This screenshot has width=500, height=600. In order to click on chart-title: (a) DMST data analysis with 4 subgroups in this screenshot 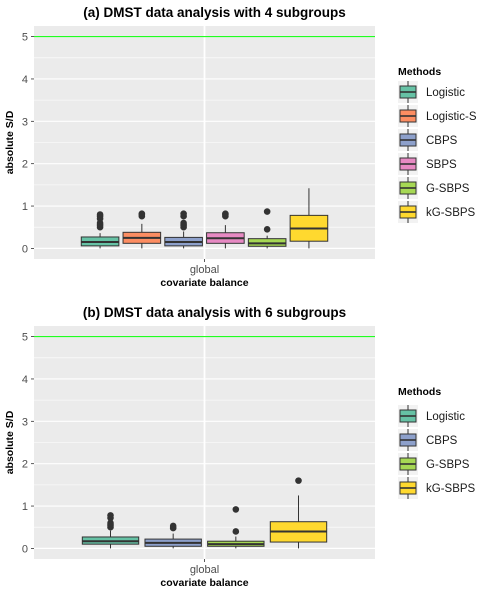, I will do `click(214, 12)`.